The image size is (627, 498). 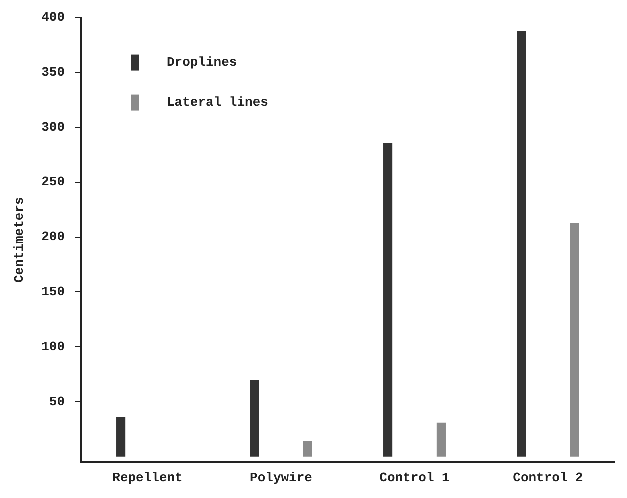 What do you see at coordinates (54, 237) in the screenshot?
I see `y-tick-label: 200` at bounding box center [54, 237].